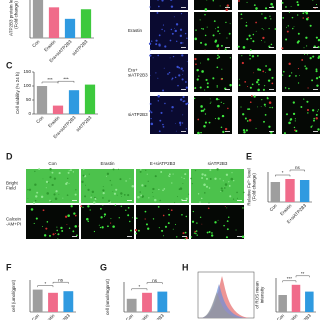 This screenshot has height=325, width=320. Describe the element at coordinates (283, 172) in the screenshot. I see `significance-label: *` at that location.